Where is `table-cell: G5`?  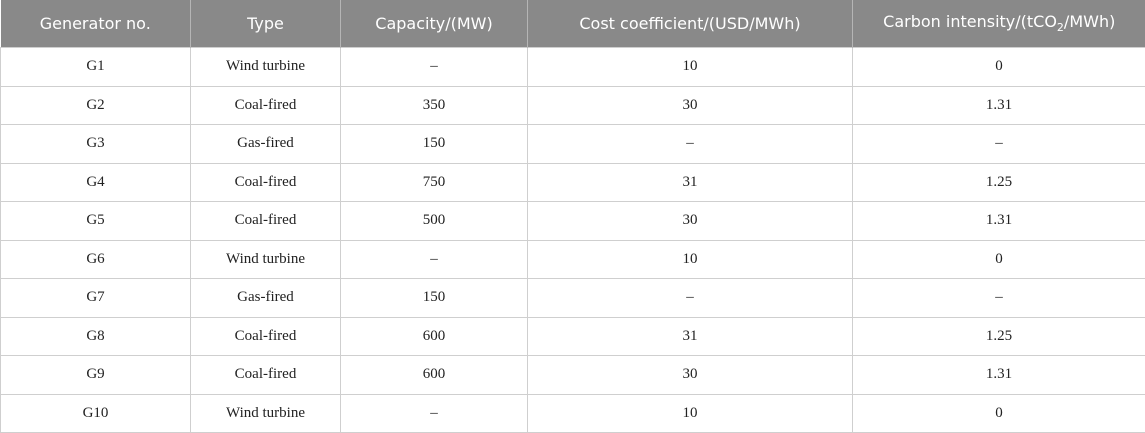 table-cell: G5 is located at coordinates (95, 221).